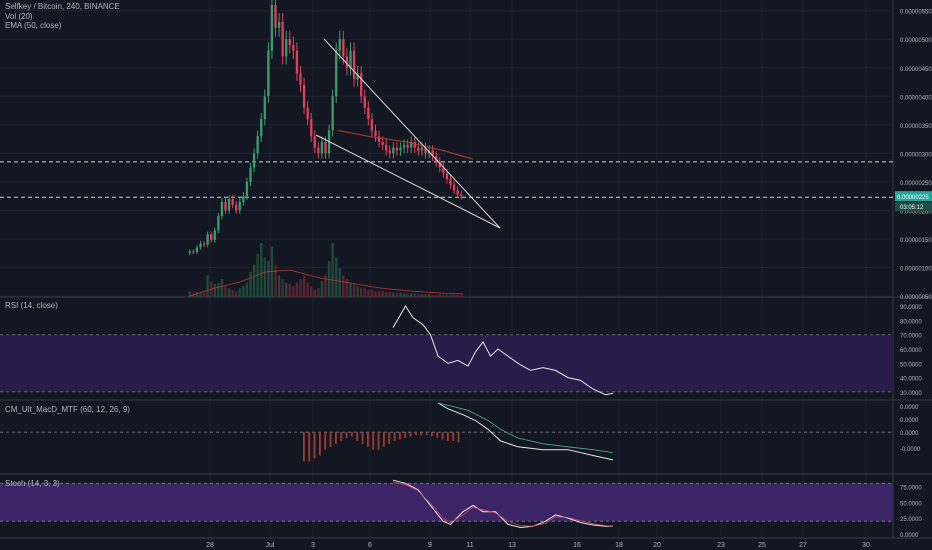 The height and width of the screenshot is (550, 932). Describe the element at coordinates (721, 545) in the screenshot. I see `x-tick-label: 23` at that location.